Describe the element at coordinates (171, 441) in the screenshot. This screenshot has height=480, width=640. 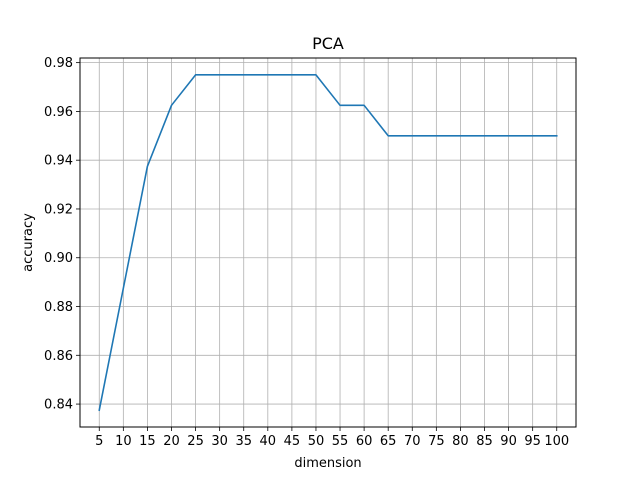
I see `x-tick-label: 20` at that location.